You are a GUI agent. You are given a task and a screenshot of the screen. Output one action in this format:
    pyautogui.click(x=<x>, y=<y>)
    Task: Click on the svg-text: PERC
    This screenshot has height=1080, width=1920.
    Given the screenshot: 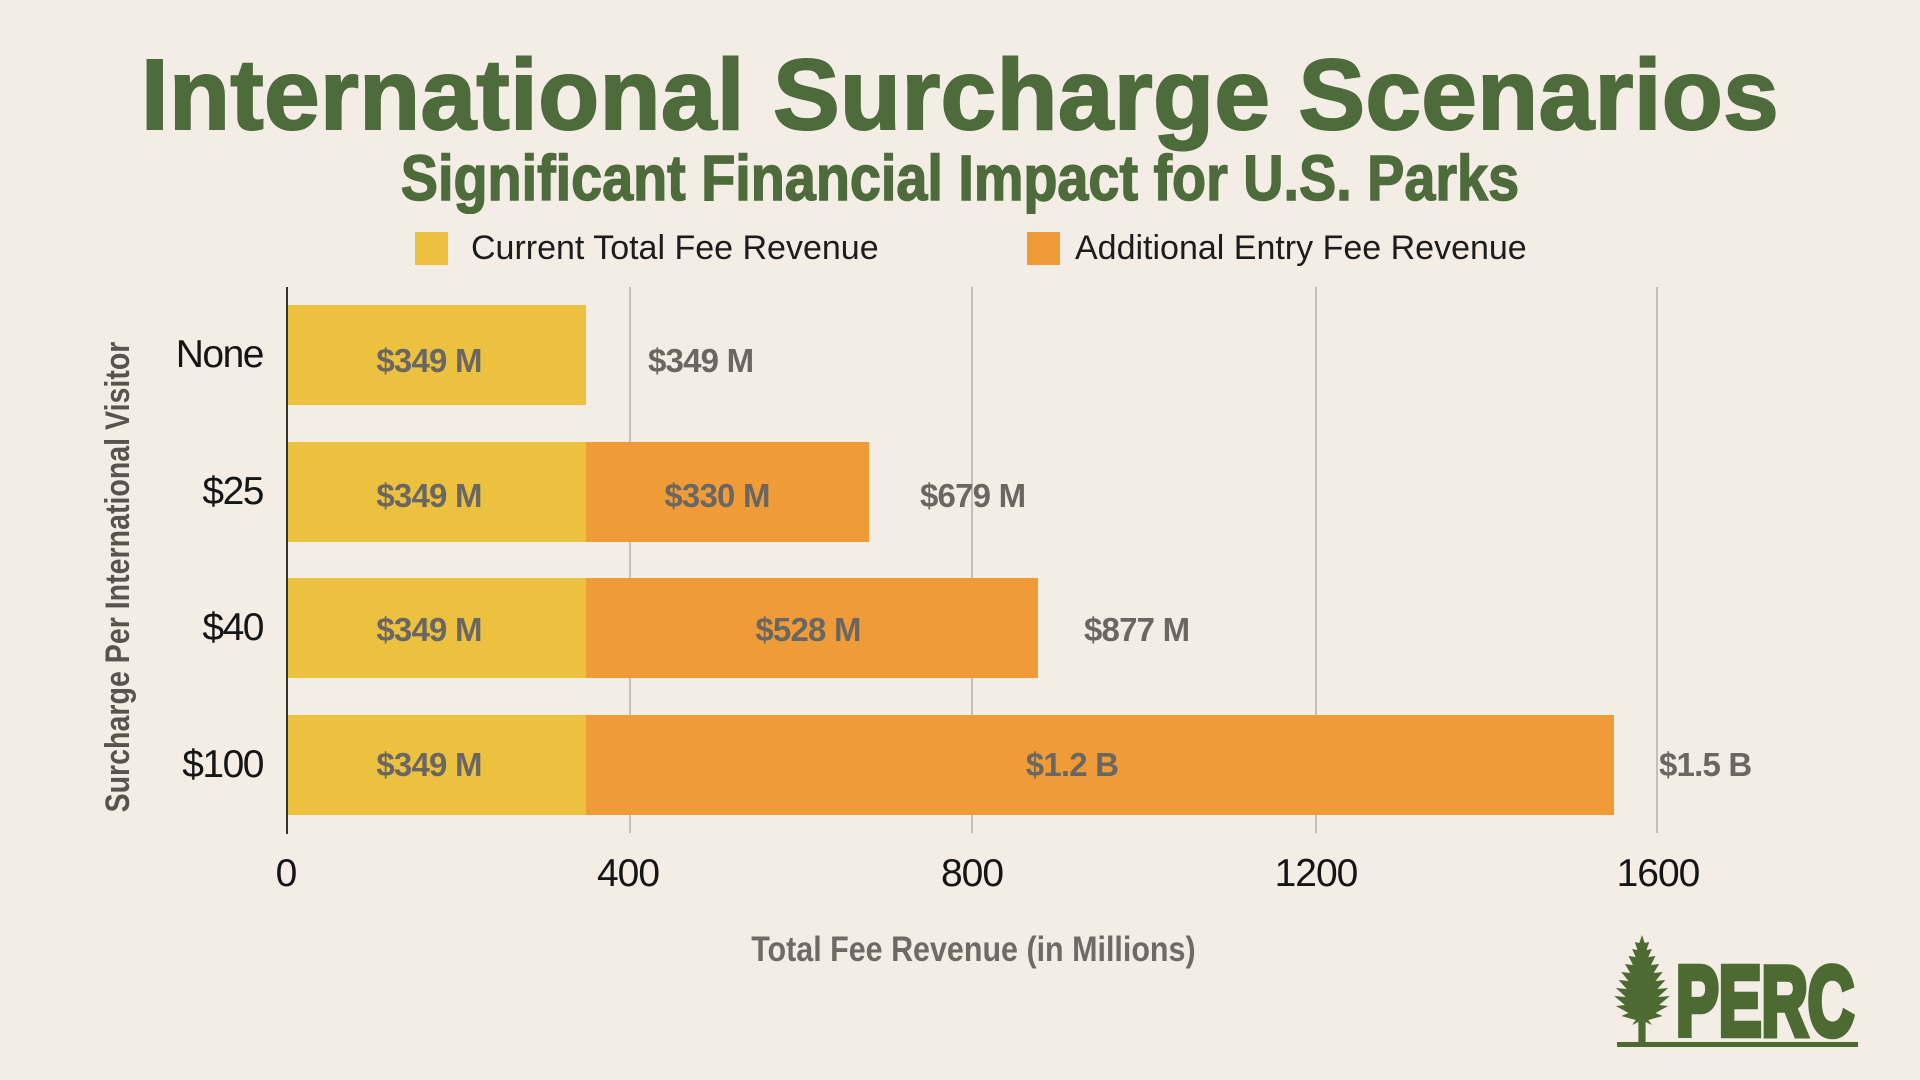 What is the action you would take?
    pyautogui.click(x=1765, y=1000)
    